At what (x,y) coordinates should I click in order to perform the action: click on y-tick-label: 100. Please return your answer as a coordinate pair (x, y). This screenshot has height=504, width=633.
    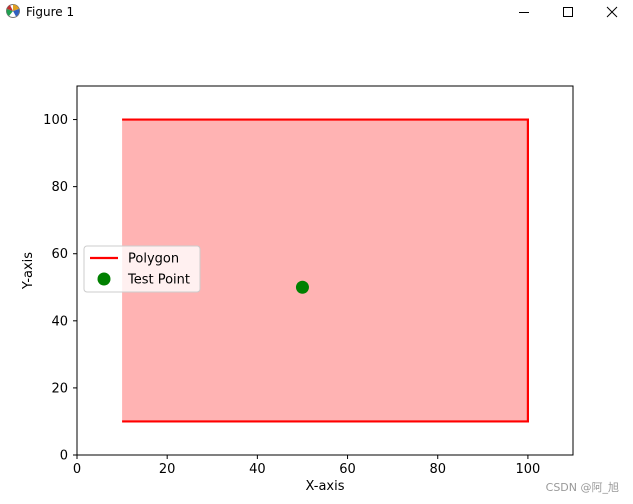
    Looking at the image, I should click on (55, 120).